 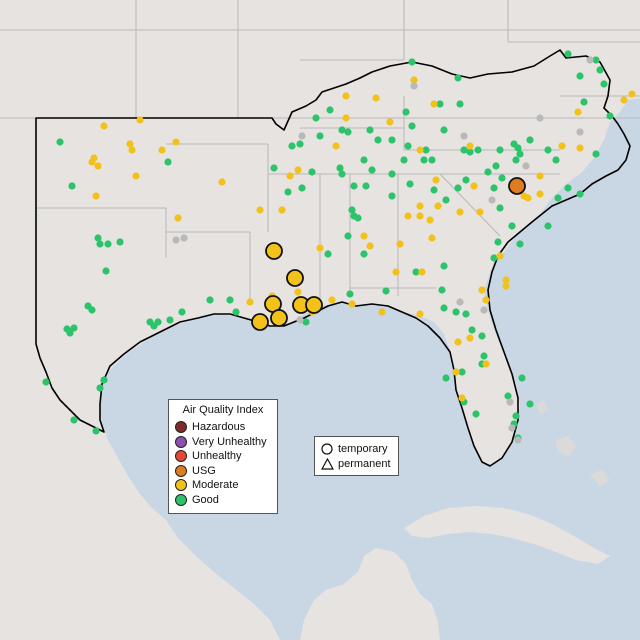 What do you see at coordinates (204, 470) in the screenshot?
I see `legend-label: USG` at bounding box center [204, 470].